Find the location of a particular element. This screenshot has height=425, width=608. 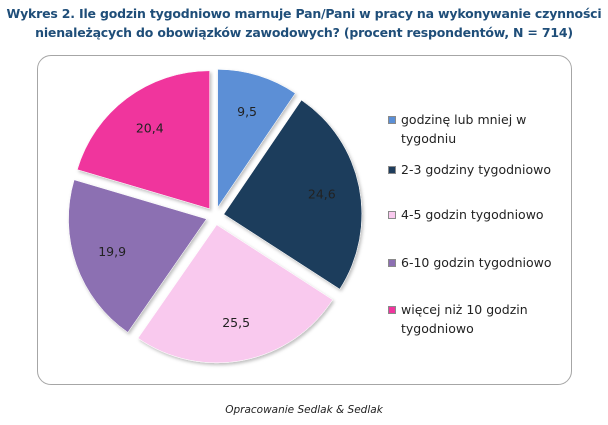

legend-item-3: 4-5 godzin tygodniowo is located at coordinates (478, 214).